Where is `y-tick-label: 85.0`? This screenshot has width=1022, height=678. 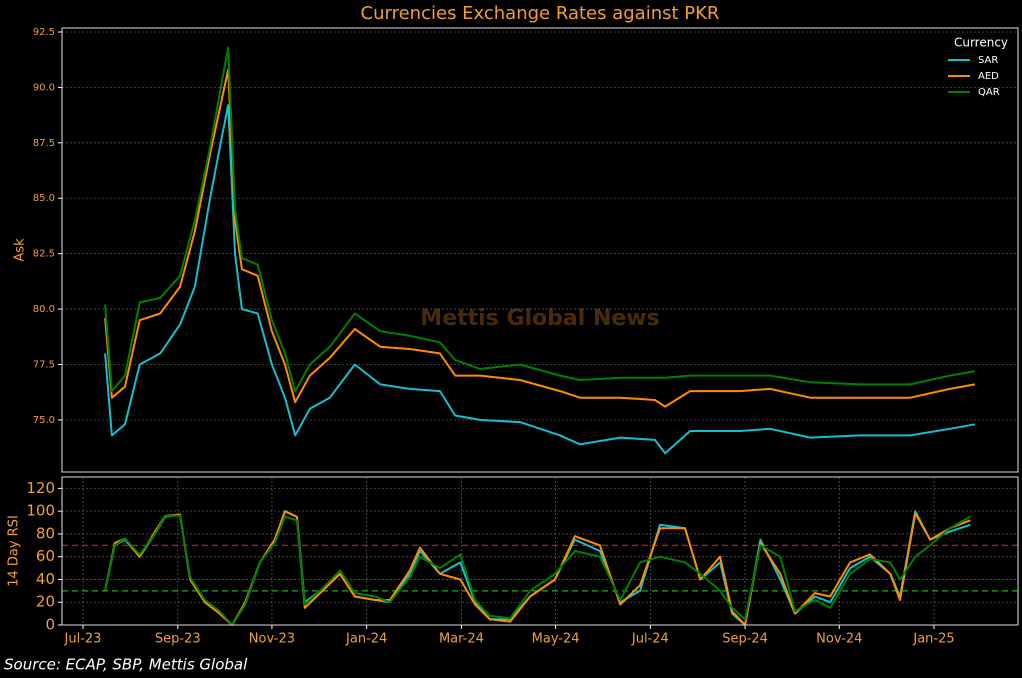 y-tick-label: 85.0 is located at coordinates (44, 198).